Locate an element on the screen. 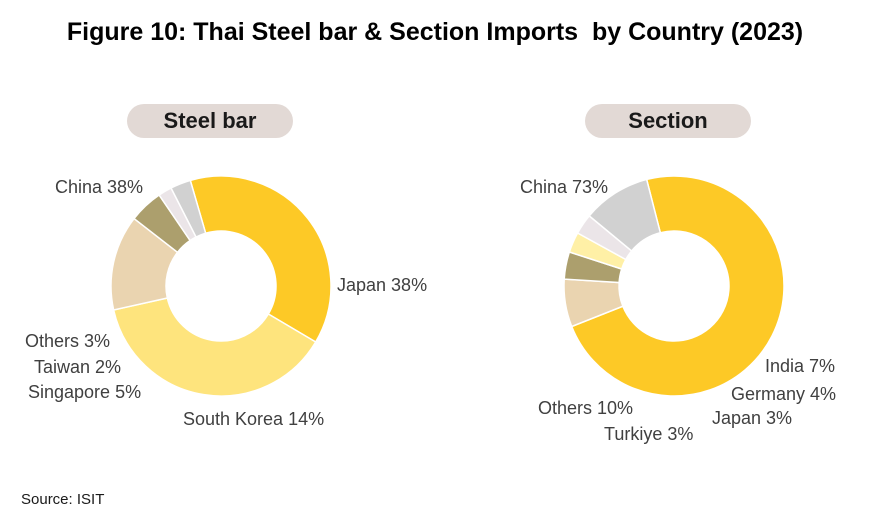  label-china: China 38% is located at coordinates (99, 187).